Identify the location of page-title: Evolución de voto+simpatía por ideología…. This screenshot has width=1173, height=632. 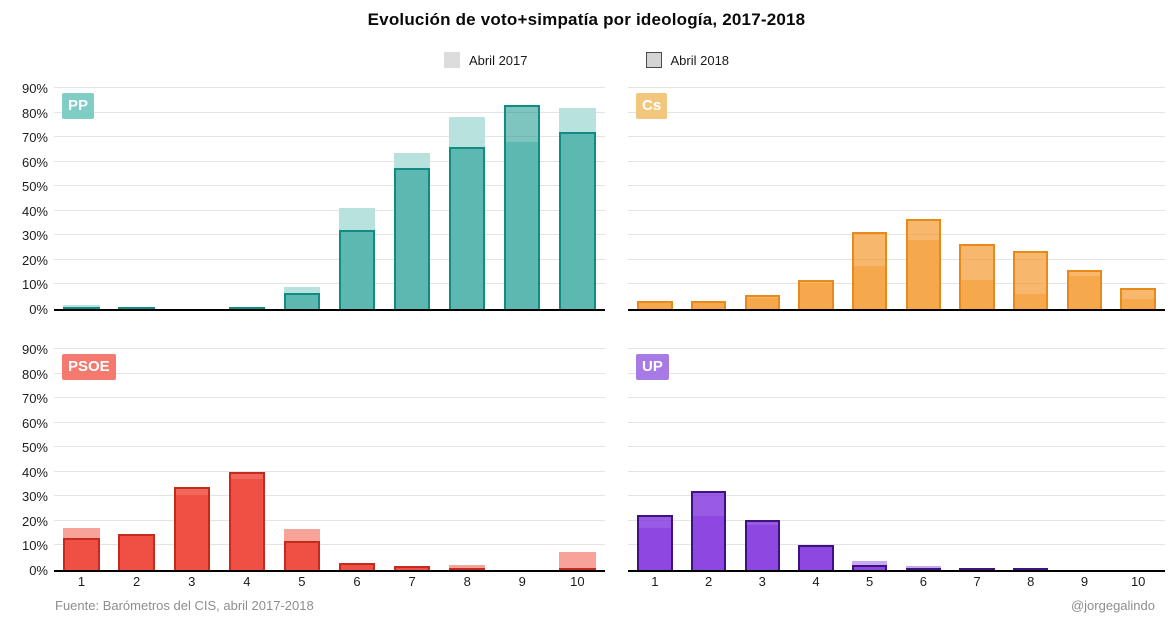
(586, 19).